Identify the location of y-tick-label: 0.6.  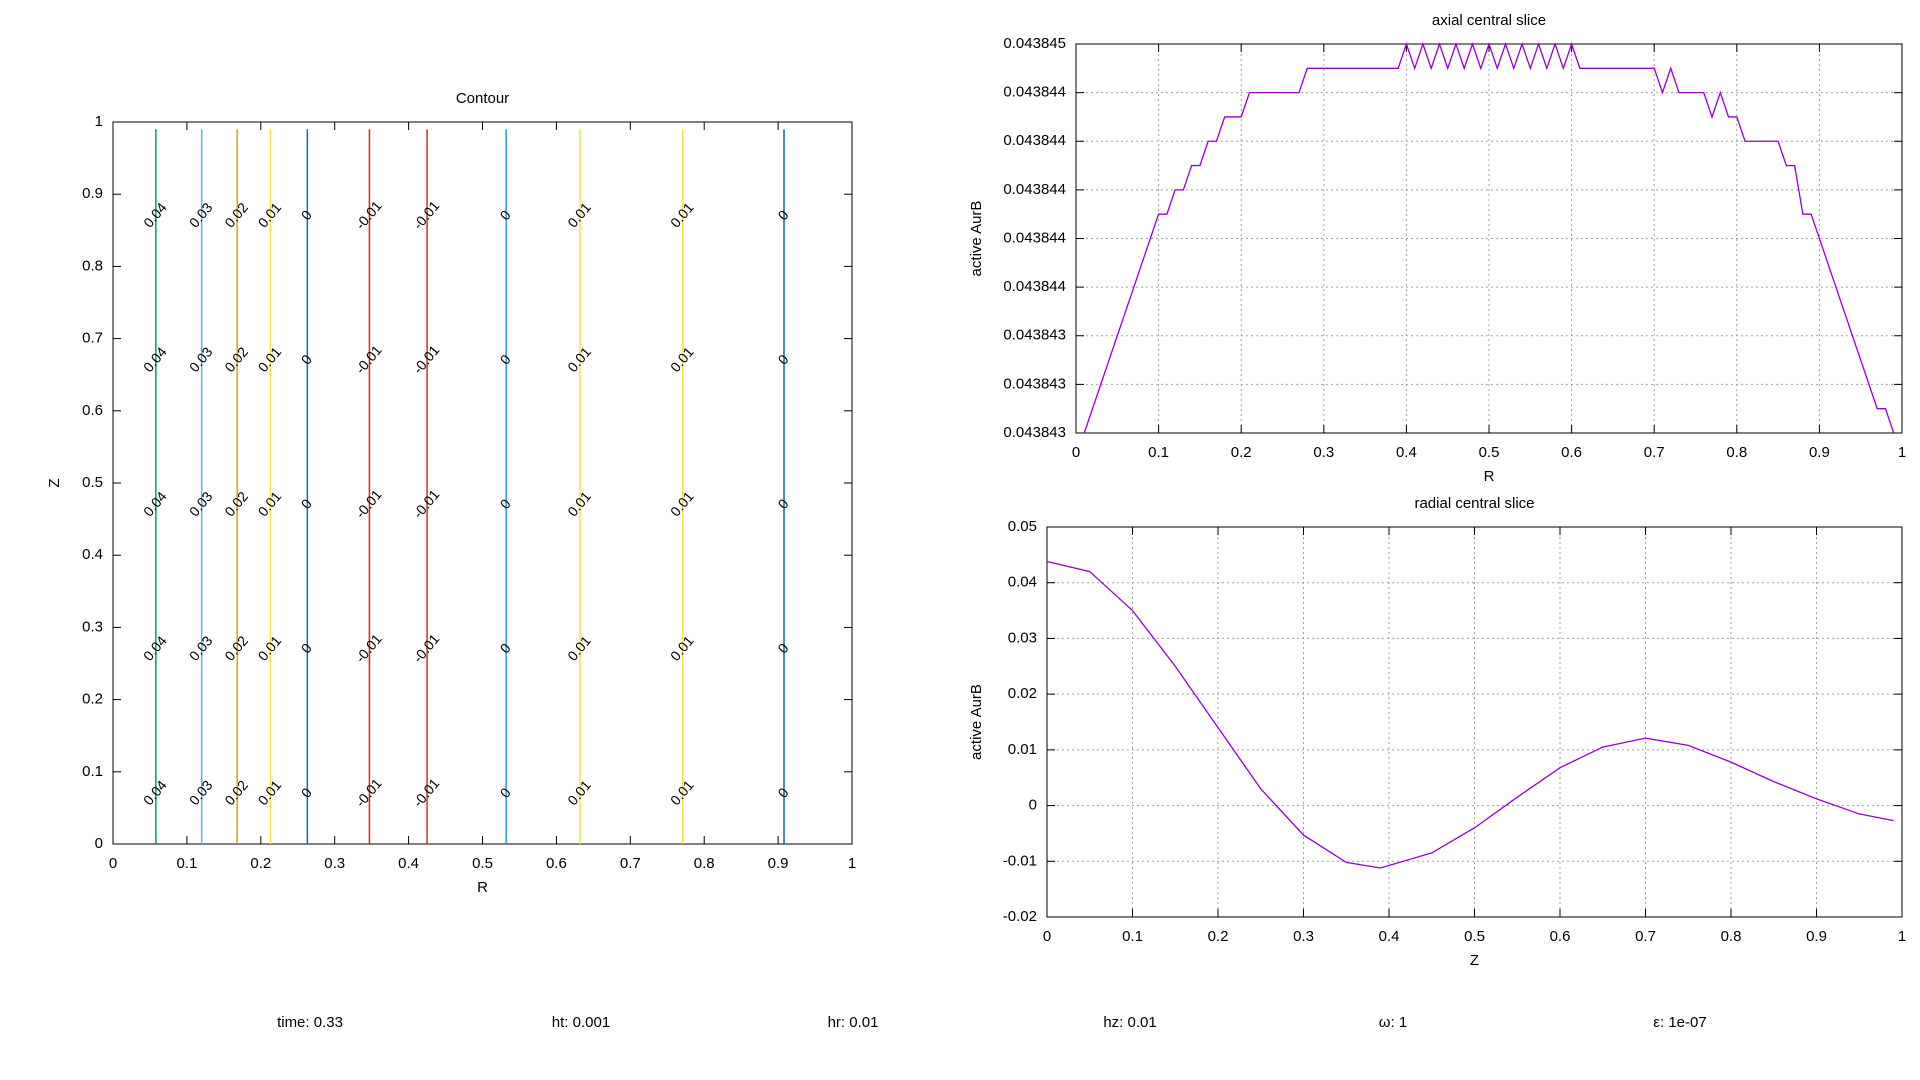
(92, 410).